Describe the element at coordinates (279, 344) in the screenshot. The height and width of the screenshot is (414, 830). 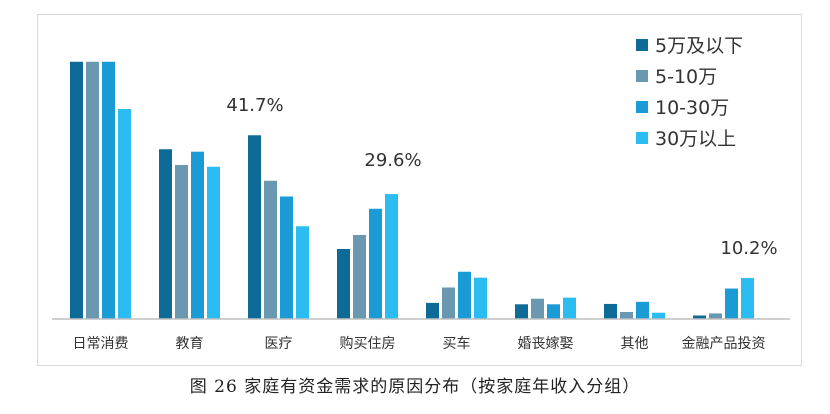
I see `x-tick-label: 医疗` at that location.